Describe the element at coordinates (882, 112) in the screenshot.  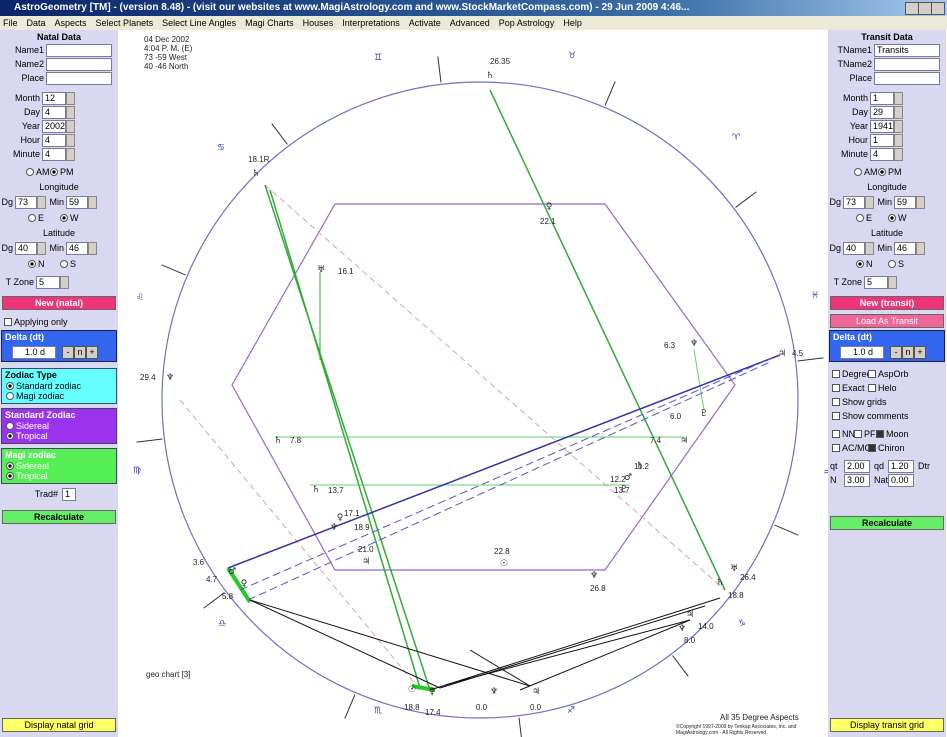
I see `text-input: 29` at that location.